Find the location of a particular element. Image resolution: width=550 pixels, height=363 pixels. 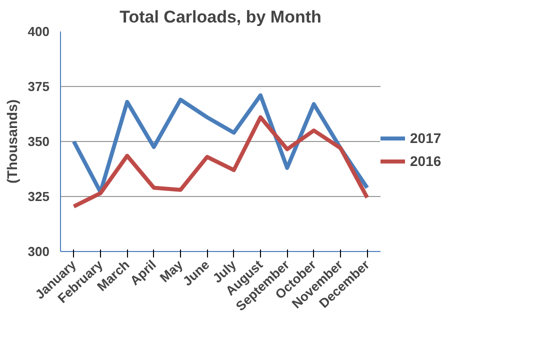

line-series is located at coordinates (221, 161).